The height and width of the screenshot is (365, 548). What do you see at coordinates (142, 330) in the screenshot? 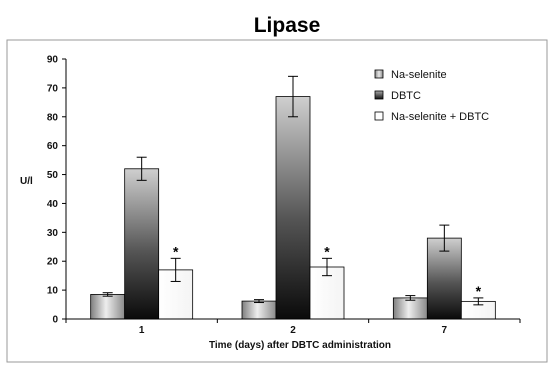
I see `x-tick-label: 1` at bounding box center [142, 330].